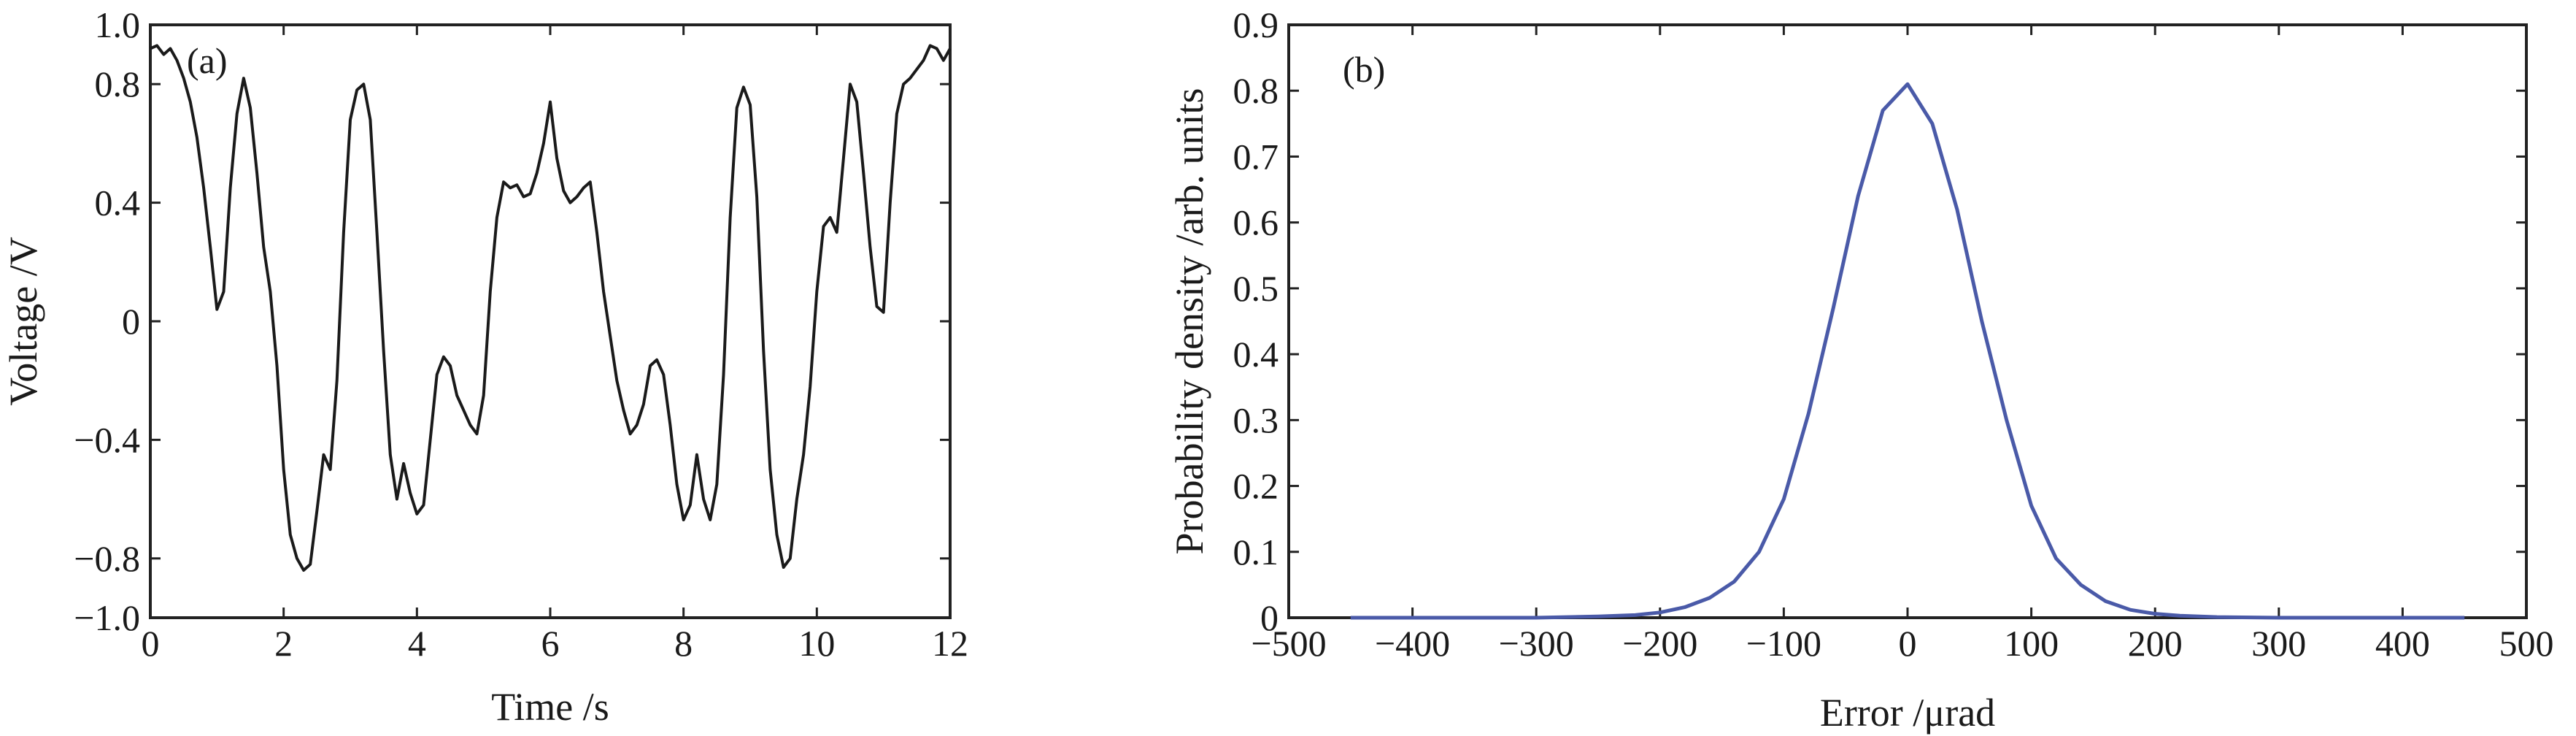 The width and height of the screenshot is (2576, 736). Describe the element at coordinates (1256, 552) in the screenshot. I see `y-tick-label-b: 0.1` at that location.